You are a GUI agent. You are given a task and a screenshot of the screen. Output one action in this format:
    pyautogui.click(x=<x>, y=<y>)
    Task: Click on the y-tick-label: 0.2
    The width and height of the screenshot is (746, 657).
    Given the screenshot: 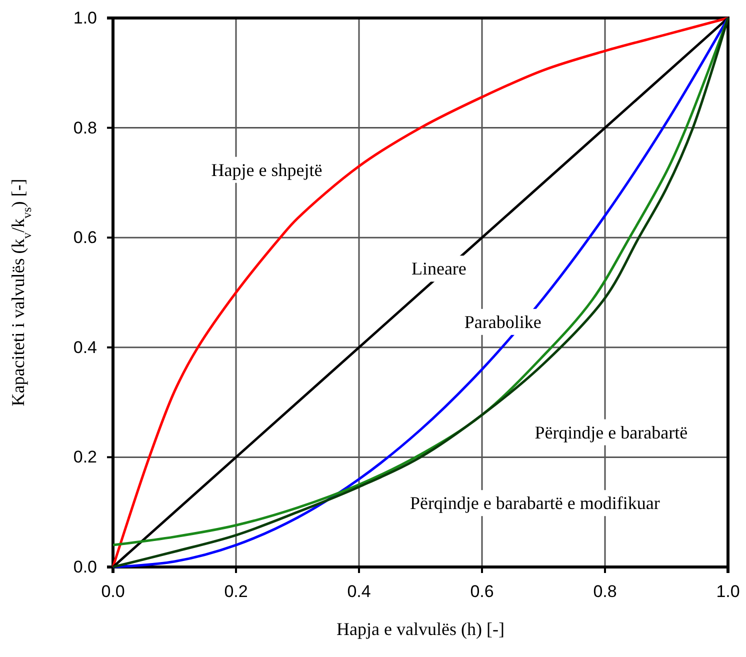 What is the action you would take?
    pyautogui.click(x=85, y=457)
    